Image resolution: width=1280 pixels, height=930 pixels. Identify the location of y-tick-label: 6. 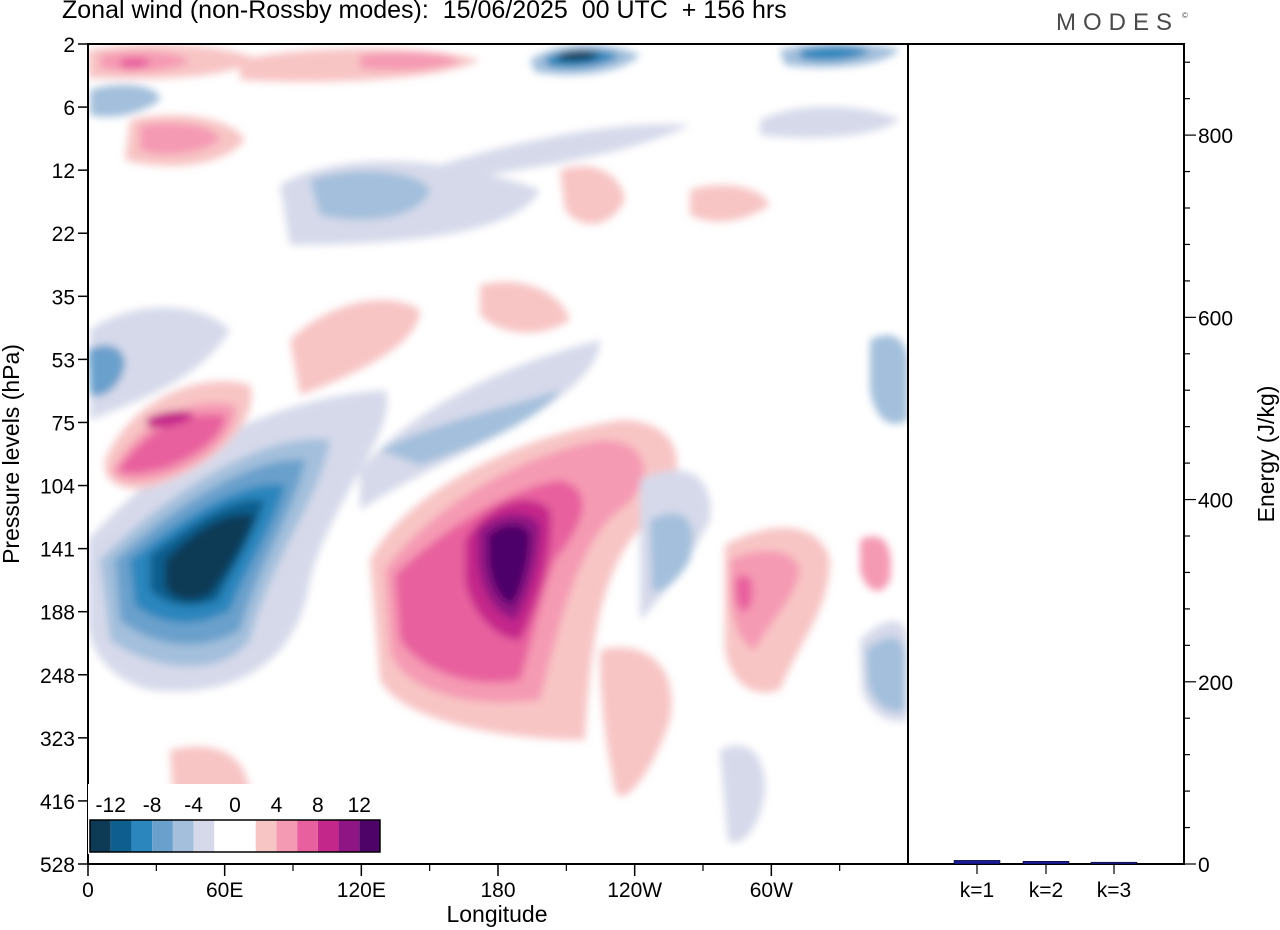
(69, 108).